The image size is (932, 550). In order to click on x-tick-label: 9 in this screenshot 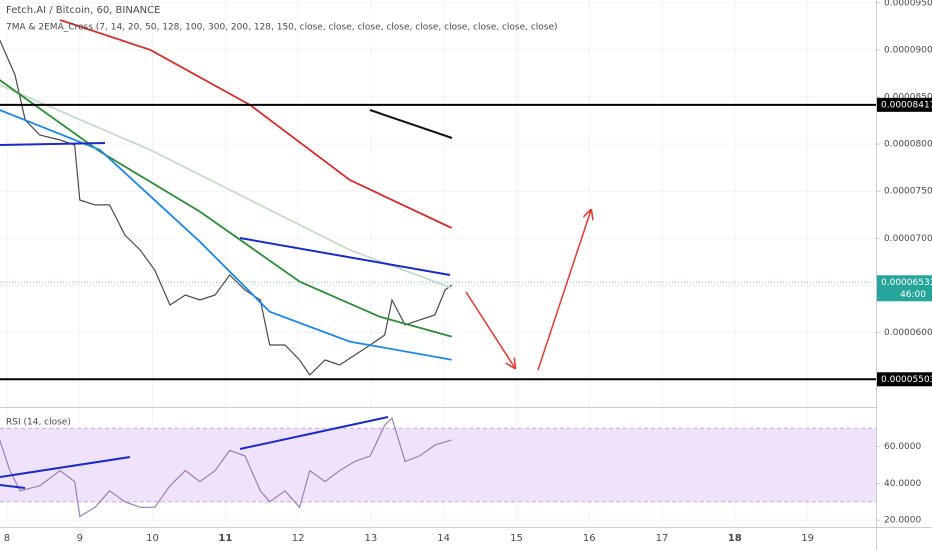, I will do `click(80, 538)`.